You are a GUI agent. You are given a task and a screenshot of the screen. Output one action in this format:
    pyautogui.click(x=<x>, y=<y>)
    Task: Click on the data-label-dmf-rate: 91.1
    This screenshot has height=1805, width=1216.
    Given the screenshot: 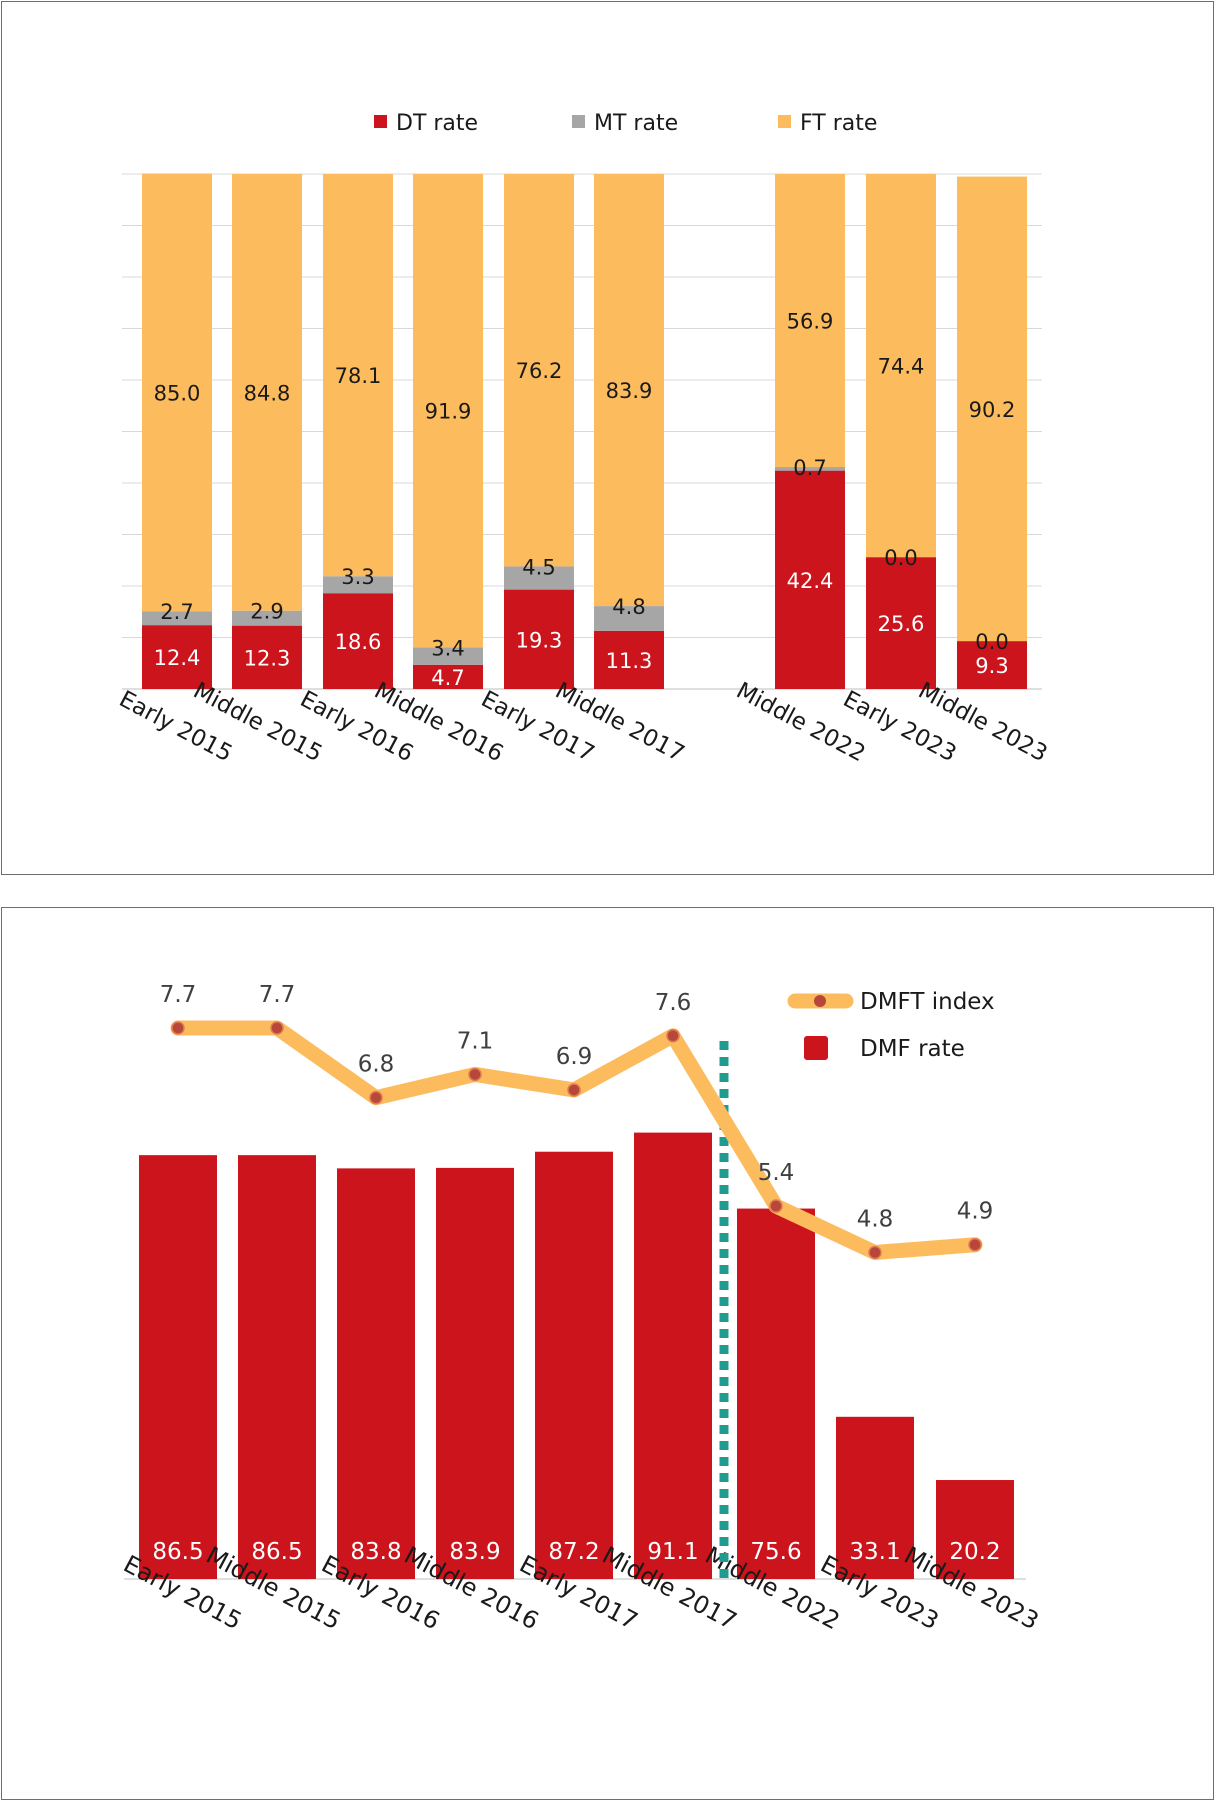 What is the action you would take?
    pyautogui.click(x=672, y=1552)
    